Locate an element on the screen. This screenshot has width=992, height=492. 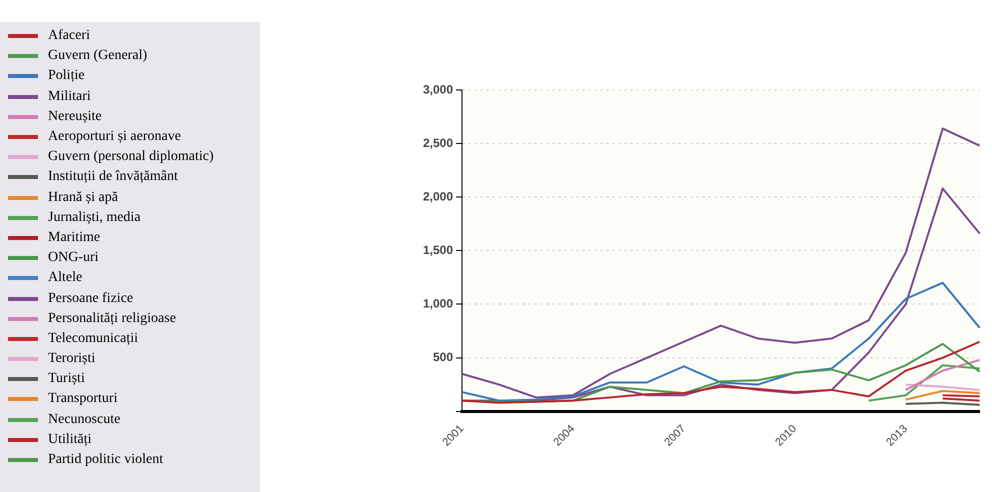
legend-label: Teroriști is located at coordinates (72, 359).